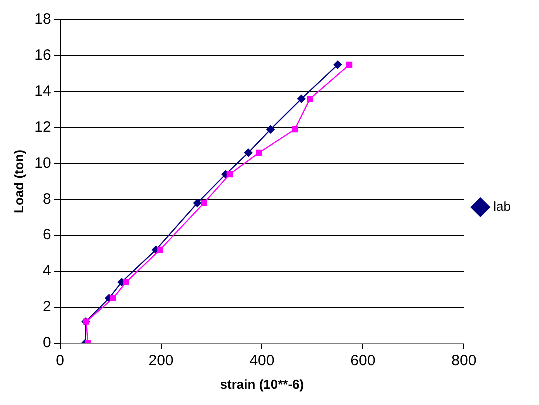 This screenshot has height=405, width=539. What do you see at coordinates (43, 91) in the screenshot?
I see `y-tick-label: 14` at bounding box center [43, 91].